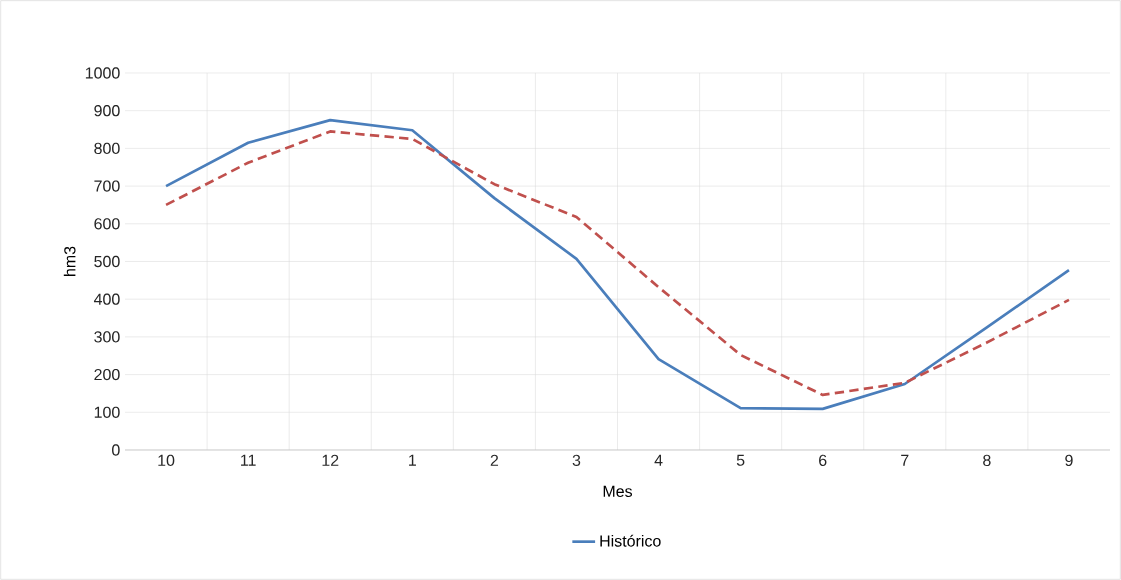 The width and height of the screenshot is (1121, 580). I want to click on y-tick-label: 400, so click(106, 299).